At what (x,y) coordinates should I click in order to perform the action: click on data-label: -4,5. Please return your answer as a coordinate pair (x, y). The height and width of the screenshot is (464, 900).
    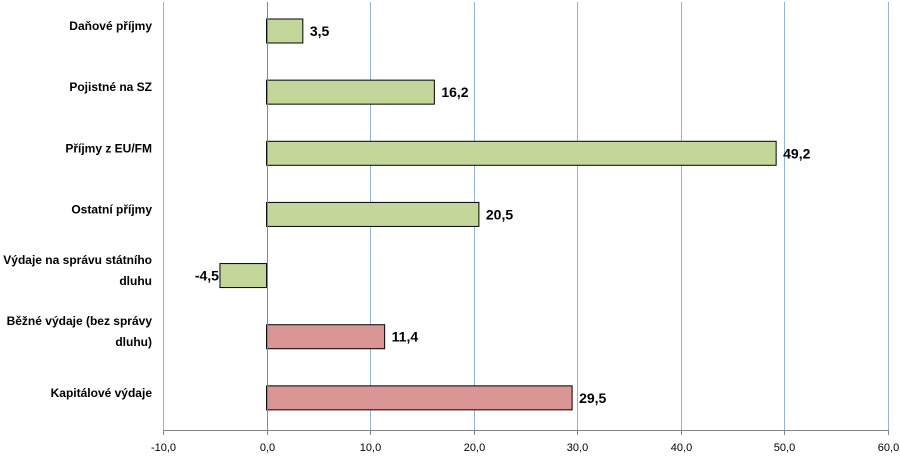
    Looking at the image, I should click on (207, 276).